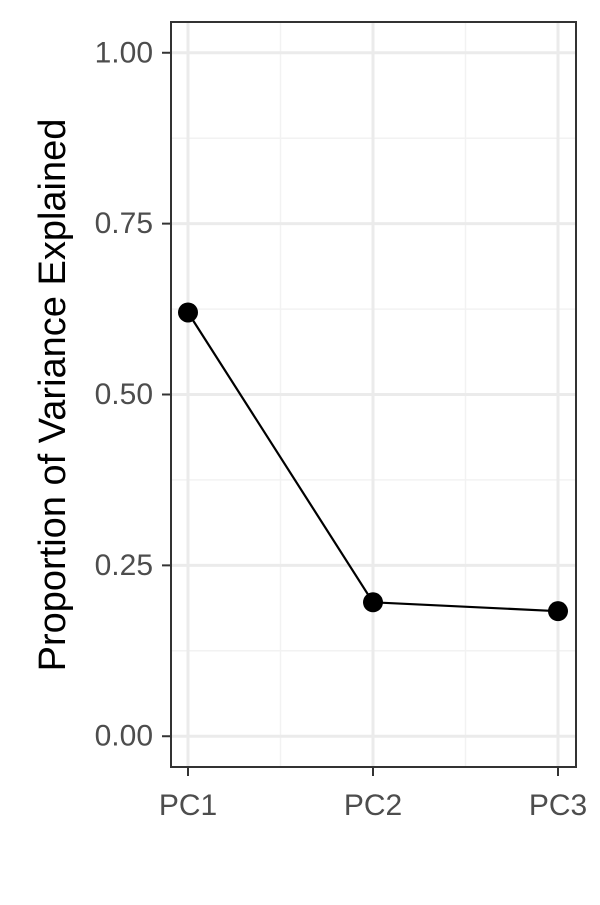 The image size is (600, 905). I want to click on y-tick-label: 0.00, so click(124, 736).